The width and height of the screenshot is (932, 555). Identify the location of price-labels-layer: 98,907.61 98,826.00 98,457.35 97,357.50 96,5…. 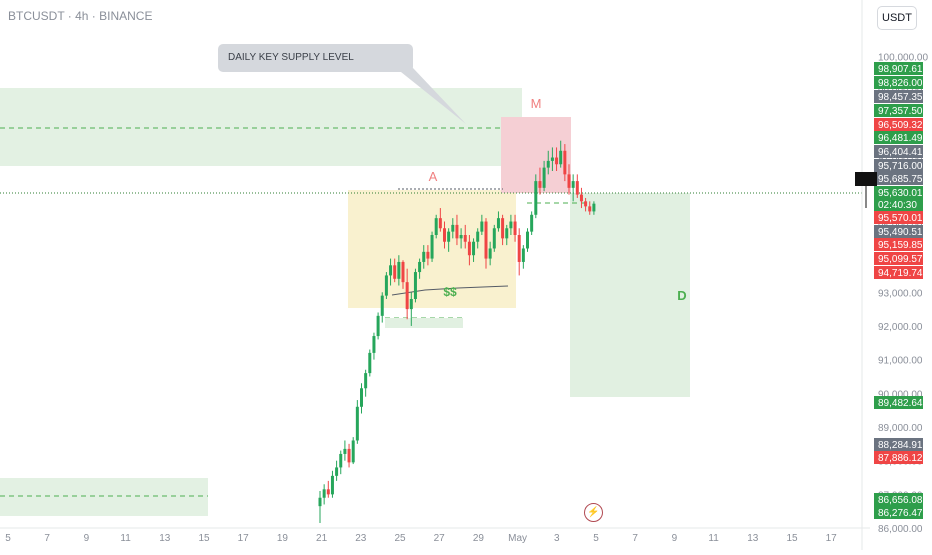
(898, 290).